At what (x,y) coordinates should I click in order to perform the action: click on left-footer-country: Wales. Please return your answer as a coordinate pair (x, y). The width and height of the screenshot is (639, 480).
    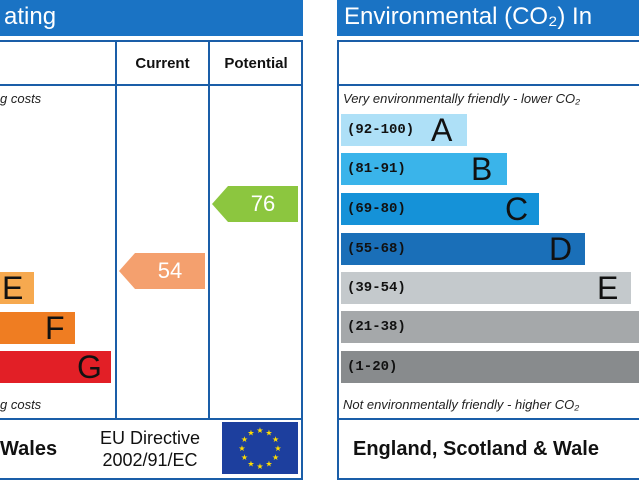
    Looking at the image, I should click on (29, 449).